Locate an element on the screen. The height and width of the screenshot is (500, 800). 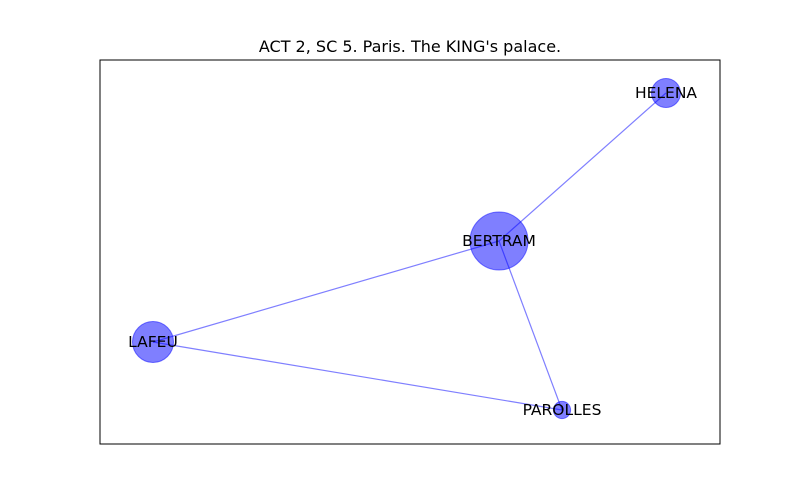
diagram-title: ACT 2, SC 5. Paris. The KING's palace. is located at coordinates (410, 46).